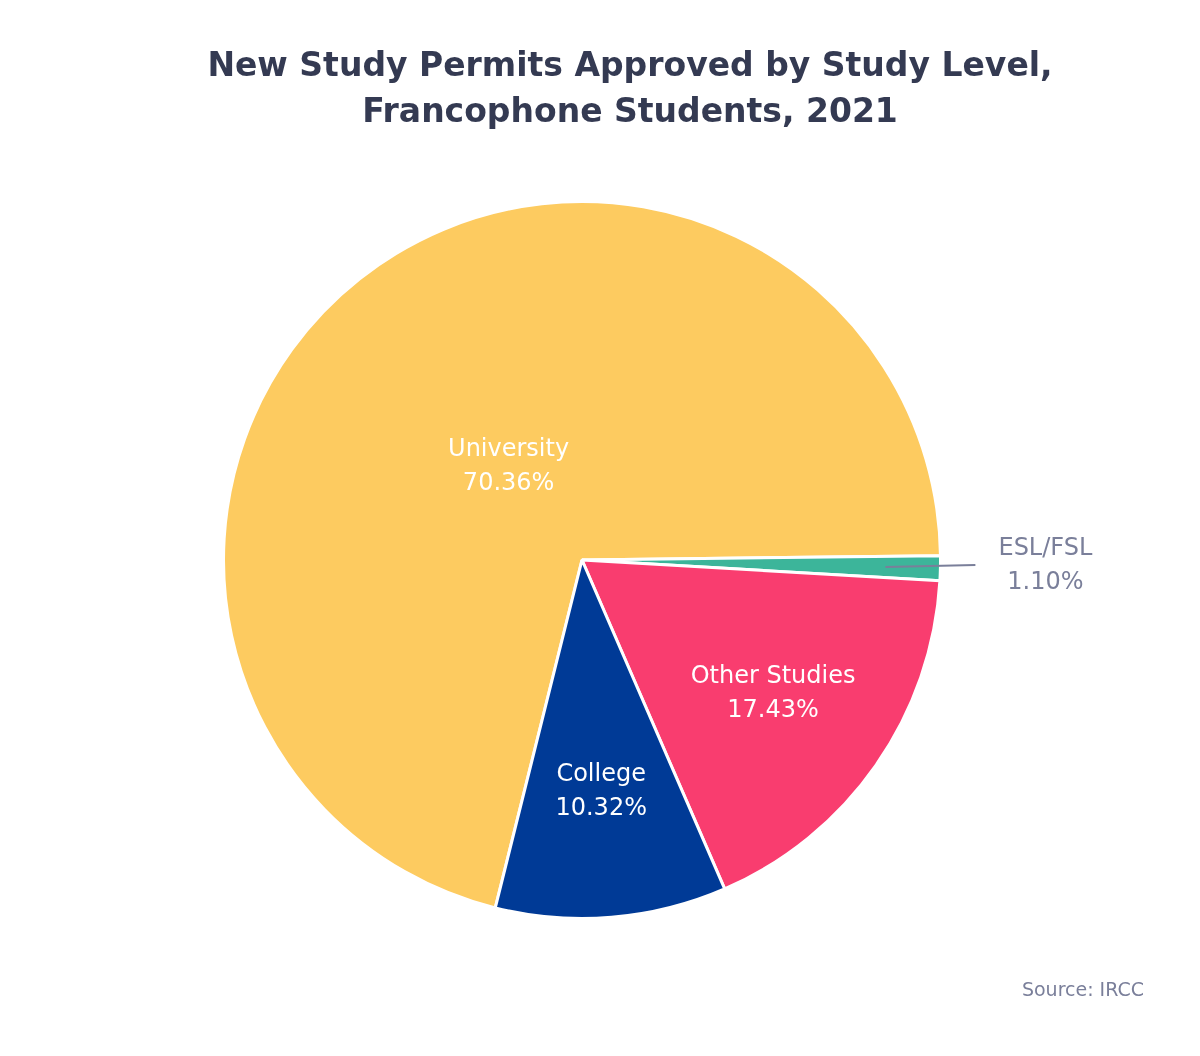  Describe the element at coordinates (1082, 989) in the screenshot. I see `source-note: Source: IRCC` at that location.